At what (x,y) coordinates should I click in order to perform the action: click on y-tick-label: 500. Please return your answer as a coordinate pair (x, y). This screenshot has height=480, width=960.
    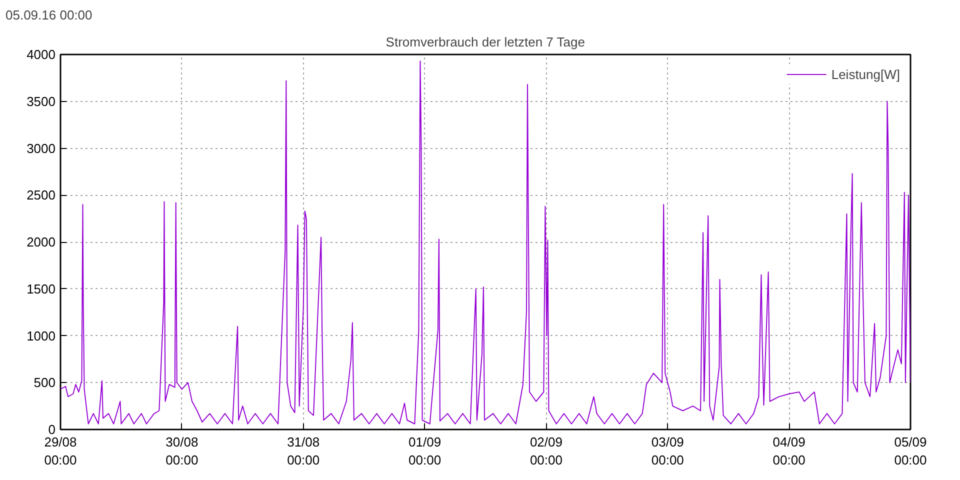
    Looking at the image, I should click on (45, 382).